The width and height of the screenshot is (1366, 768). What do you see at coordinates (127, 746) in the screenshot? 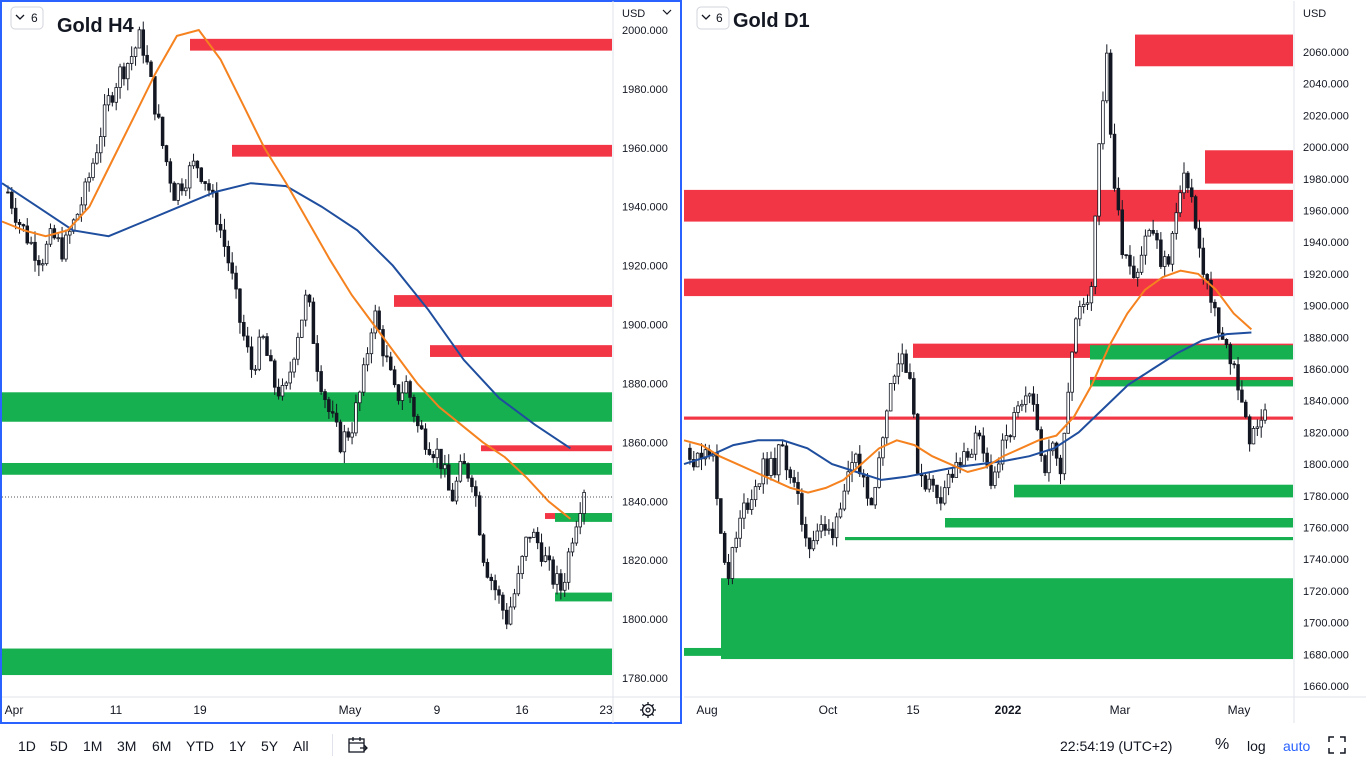
I see `range-3m-button: 3M` at bounding box center [127, 746].